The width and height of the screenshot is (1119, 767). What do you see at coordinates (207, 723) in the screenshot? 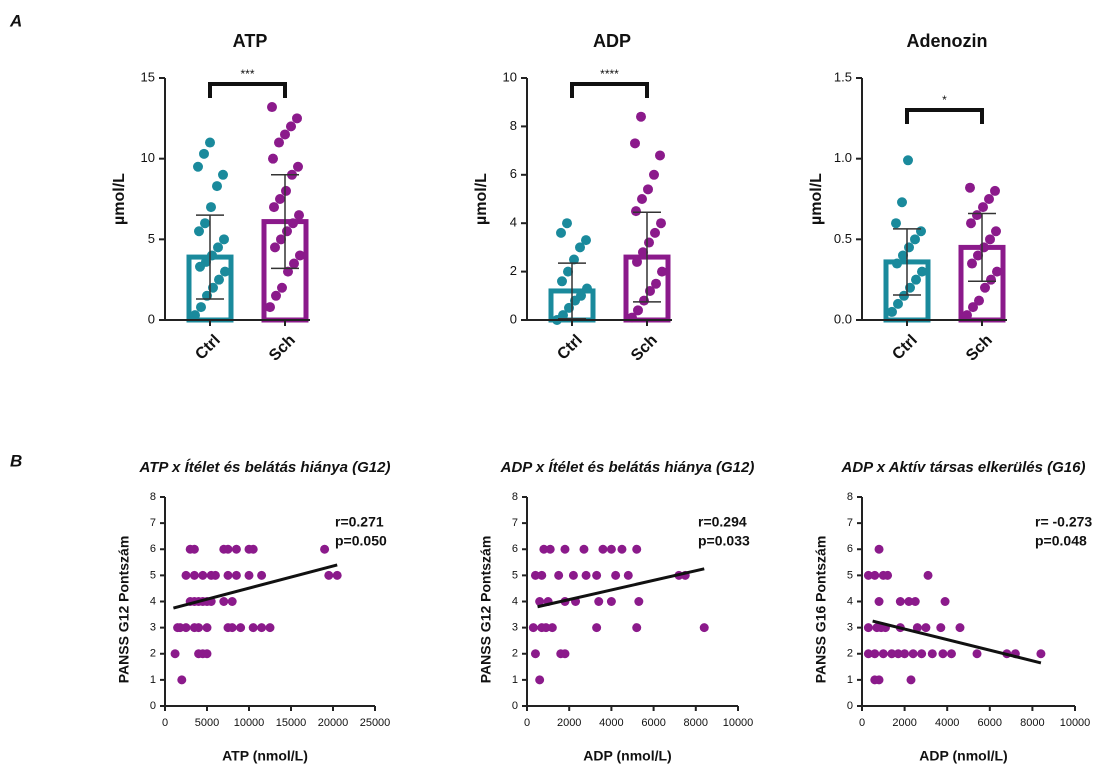
I see `x-tick-label: 5000` at bounding box center [207, 723].